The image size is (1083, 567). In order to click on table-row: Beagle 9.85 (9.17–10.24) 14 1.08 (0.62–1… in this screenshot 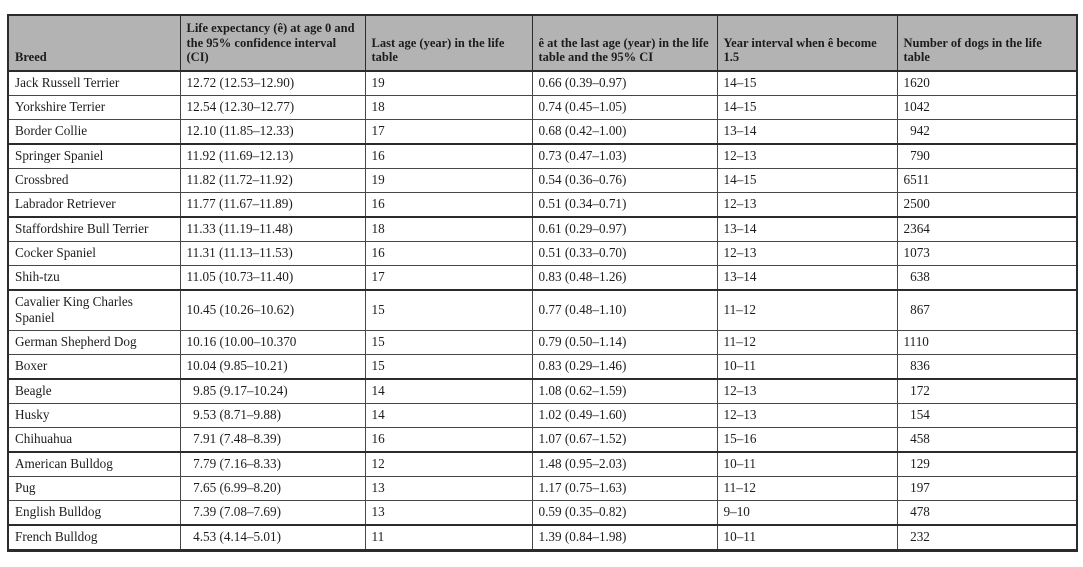, I will do `click(542, 391)`.